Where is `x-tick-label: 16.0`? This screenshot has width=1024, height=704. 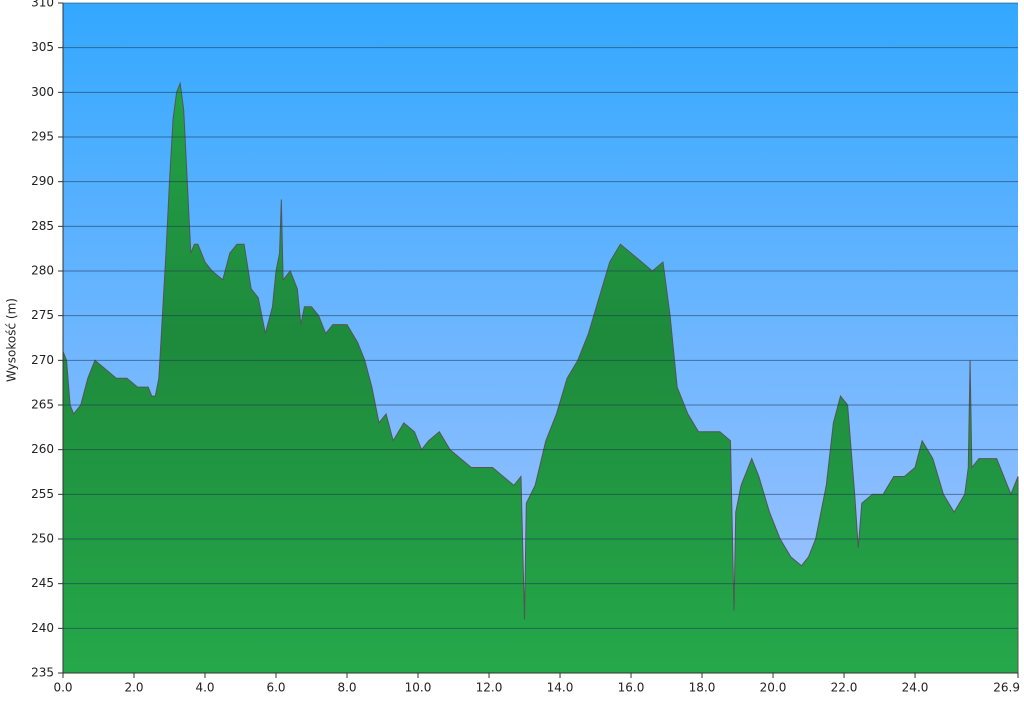
x-tick-label: 16.0 is located at coordinates (631, 688).